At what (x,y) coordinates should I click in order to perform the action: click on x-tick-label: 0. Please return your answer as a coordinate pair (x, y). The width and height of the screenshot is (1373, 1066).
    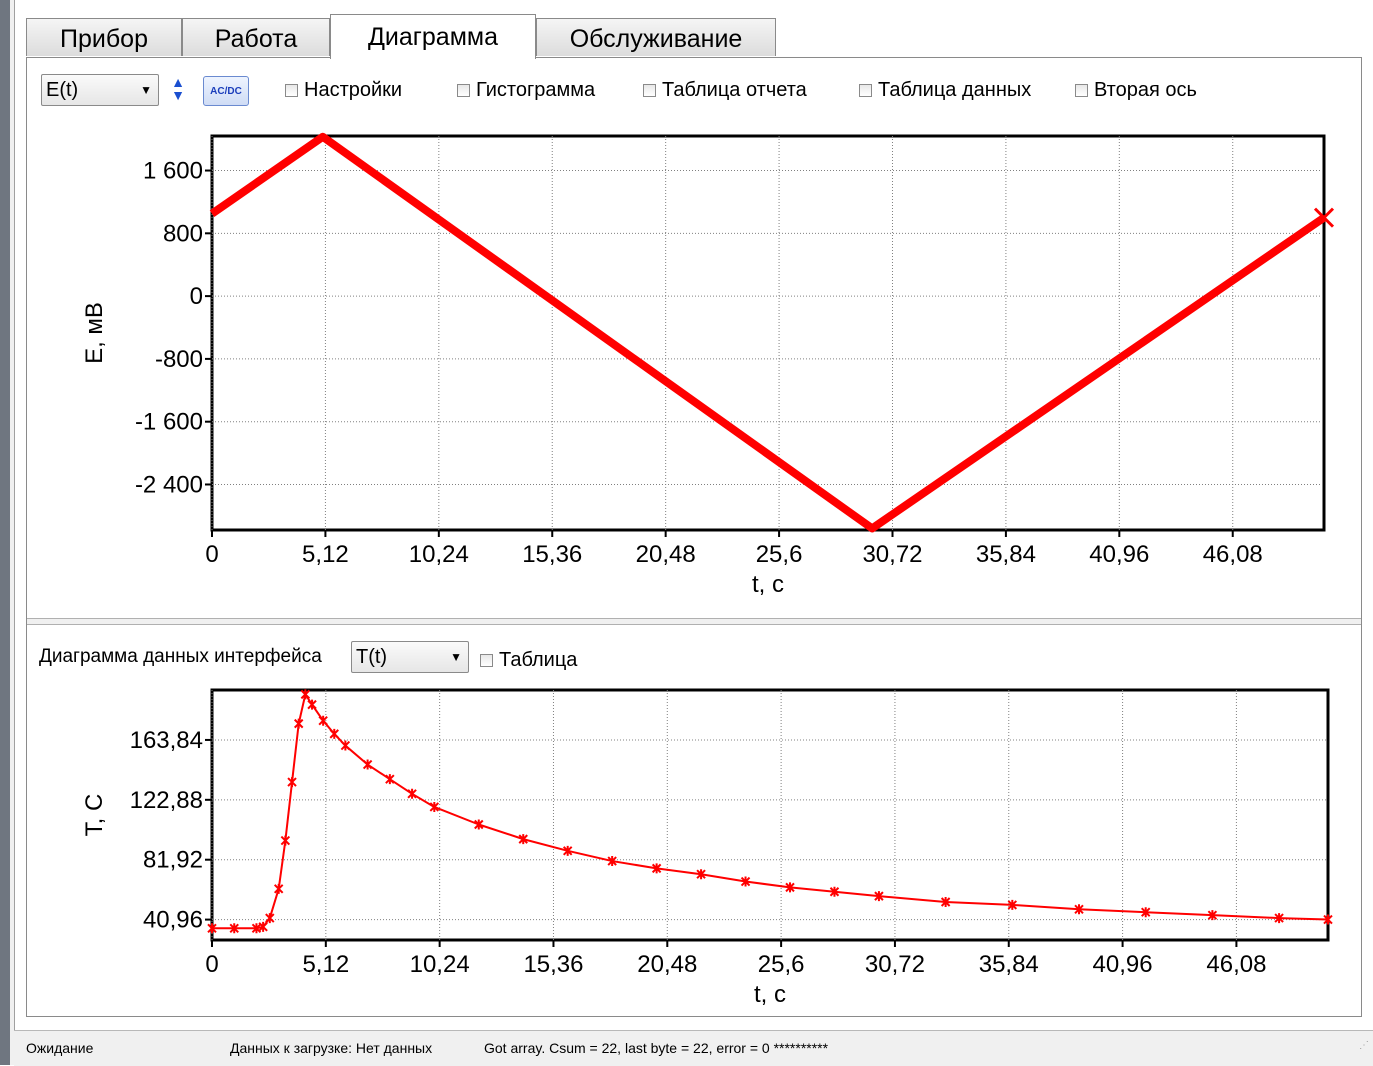
    Looking at the image, I should click on (211, 554).